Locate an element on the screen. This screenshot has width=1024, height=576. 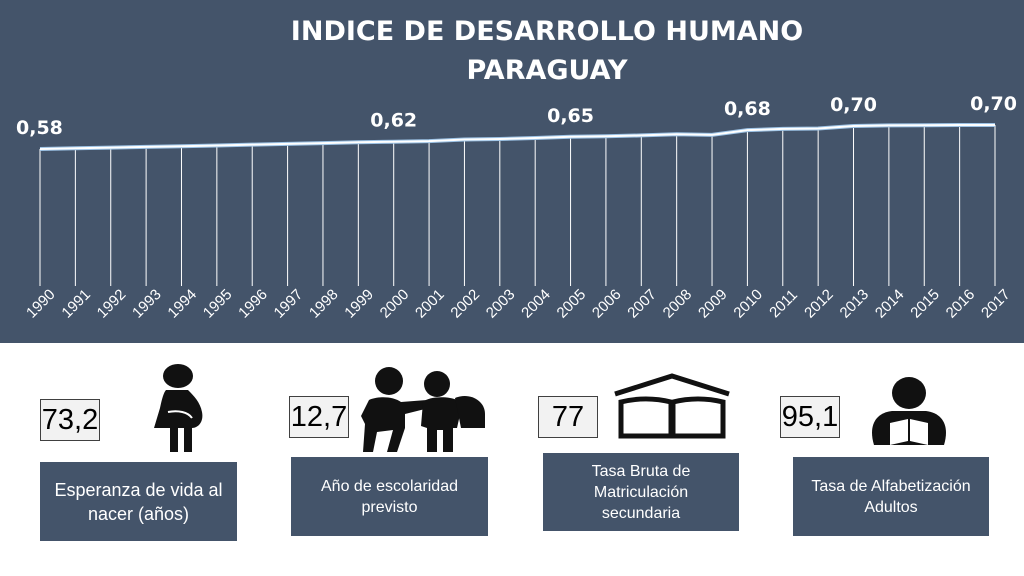
x-tick-label: 2010 is located at coordinates (748, 304).